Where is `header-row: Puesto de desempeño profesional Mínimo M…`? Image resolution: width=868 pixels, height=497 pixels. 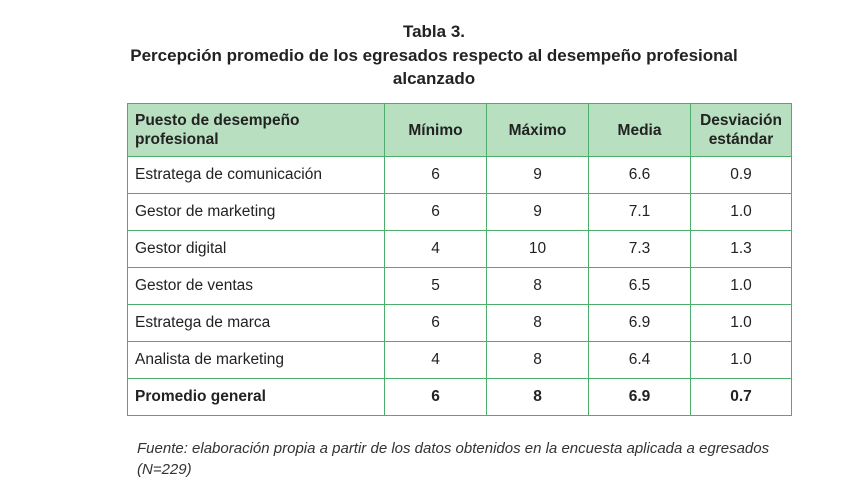
header-row: Puesto de desempeño profesional Mínimo M… is located at coordinates (459, 130).